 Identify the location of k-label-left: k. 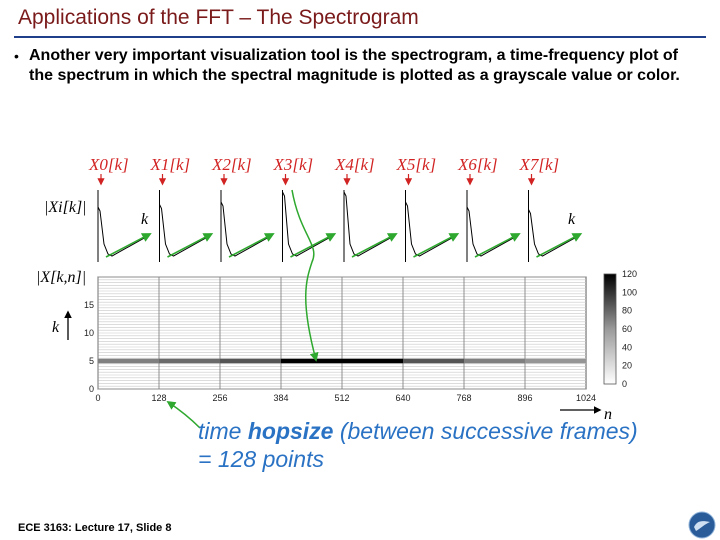
(145, 219).